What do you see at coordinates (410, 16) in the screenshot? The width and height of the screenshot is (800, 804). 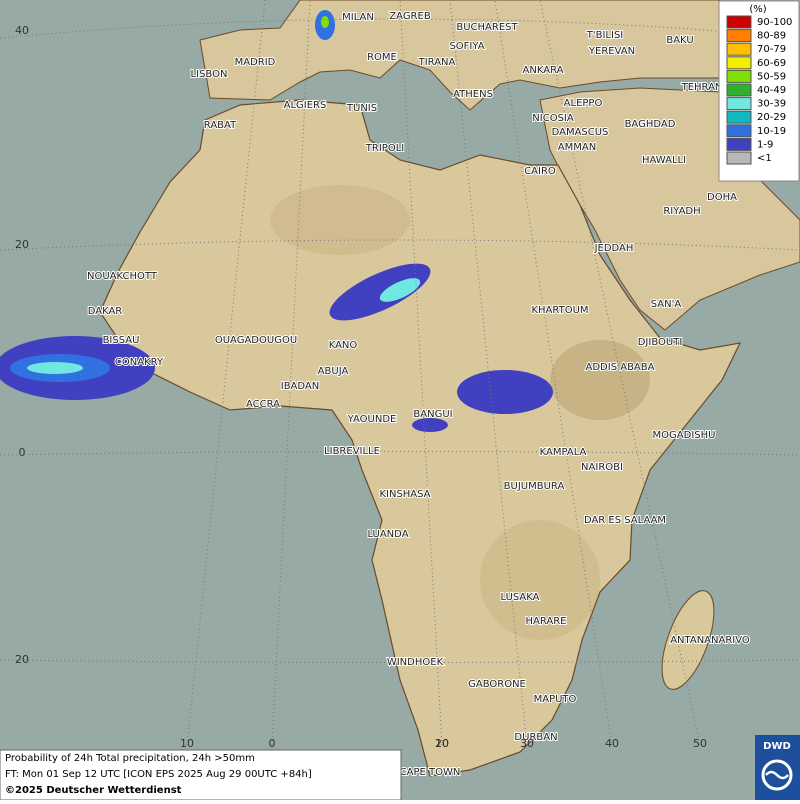 I see `city-label: ZAGREB` at bounding box center [410, 16].